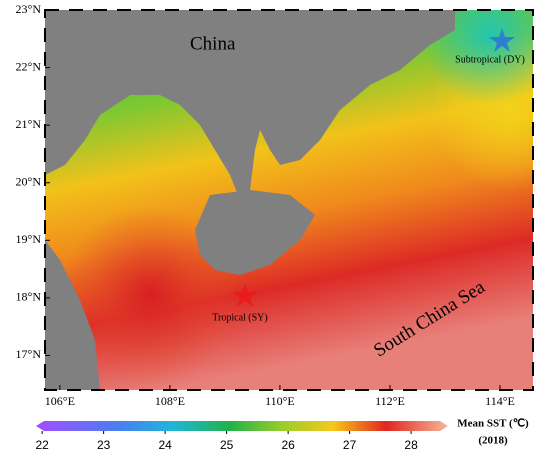  What do you see at coordinates (493, 424) in the screenshot?
I see `colorbar-title: Mean SST (℃)` at bounding box center [493, 424].